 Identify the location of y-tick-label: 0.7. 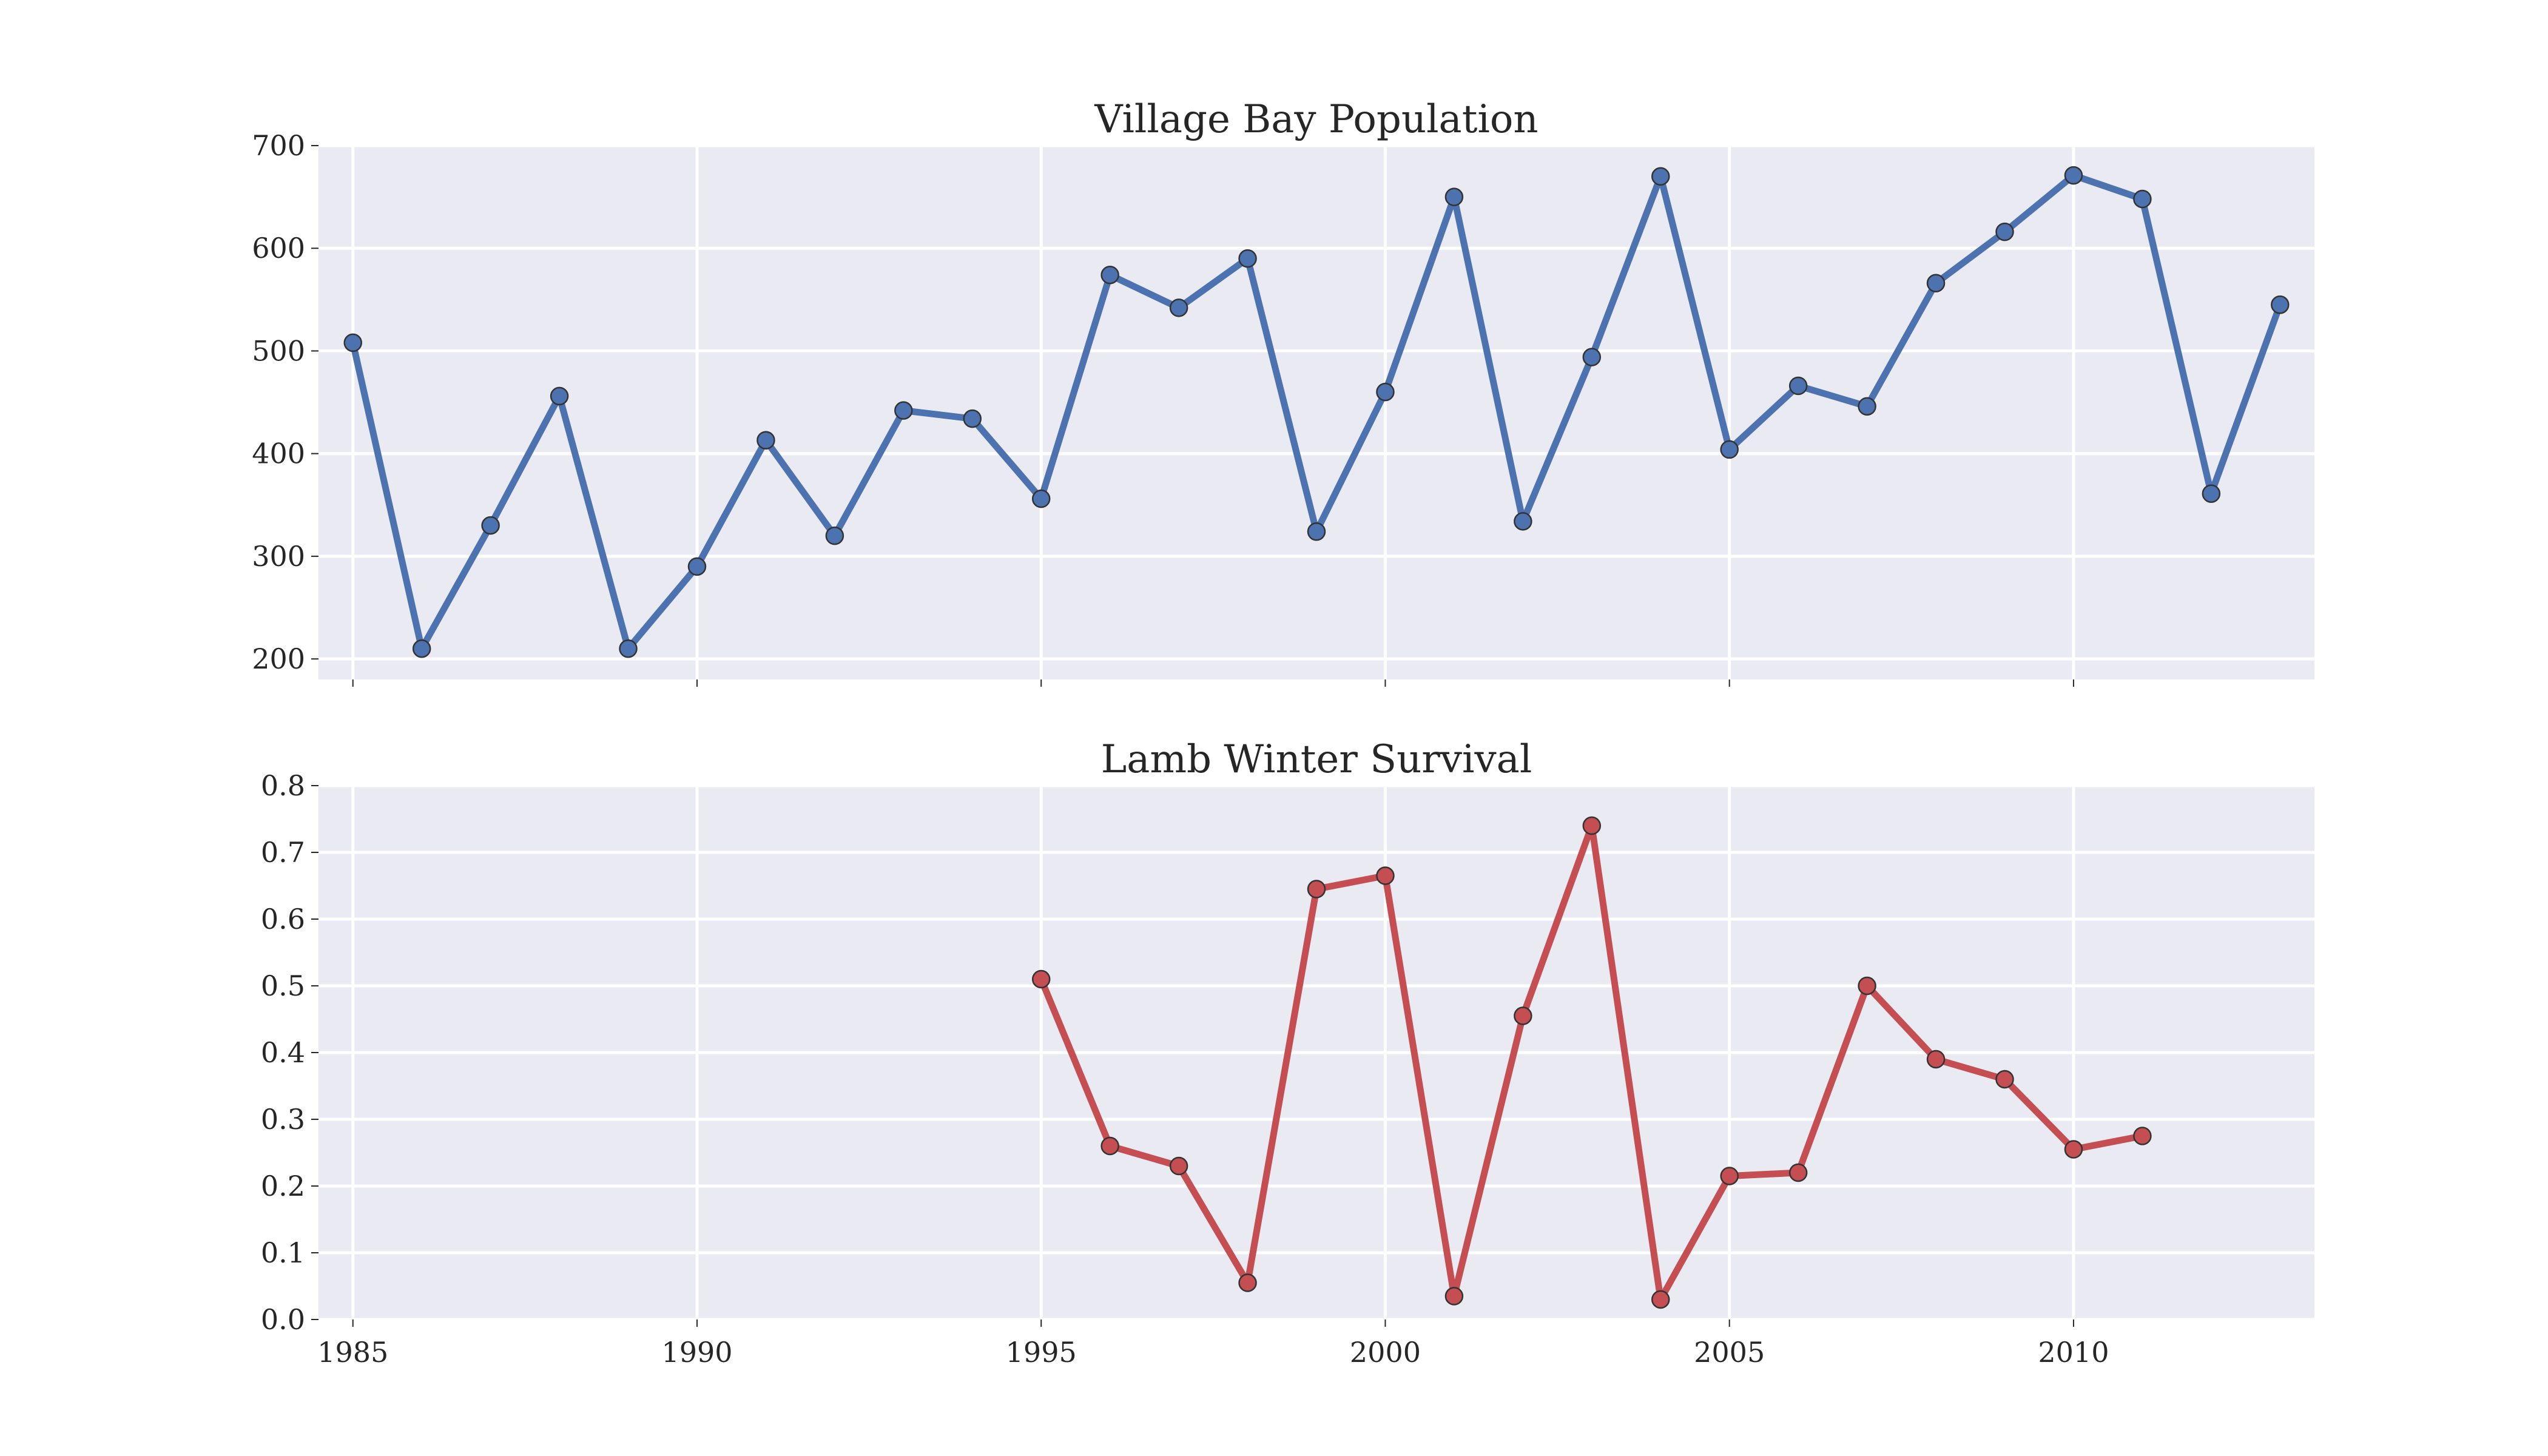
(283, 852).